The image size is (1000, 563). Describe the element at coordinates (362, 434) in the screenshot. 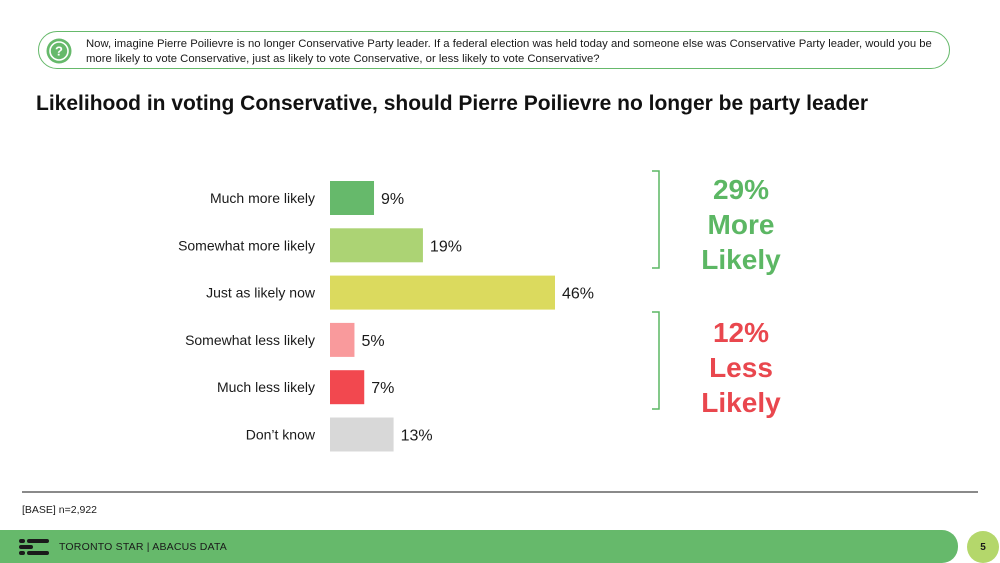

I see `bar-don-t-know` at that location.